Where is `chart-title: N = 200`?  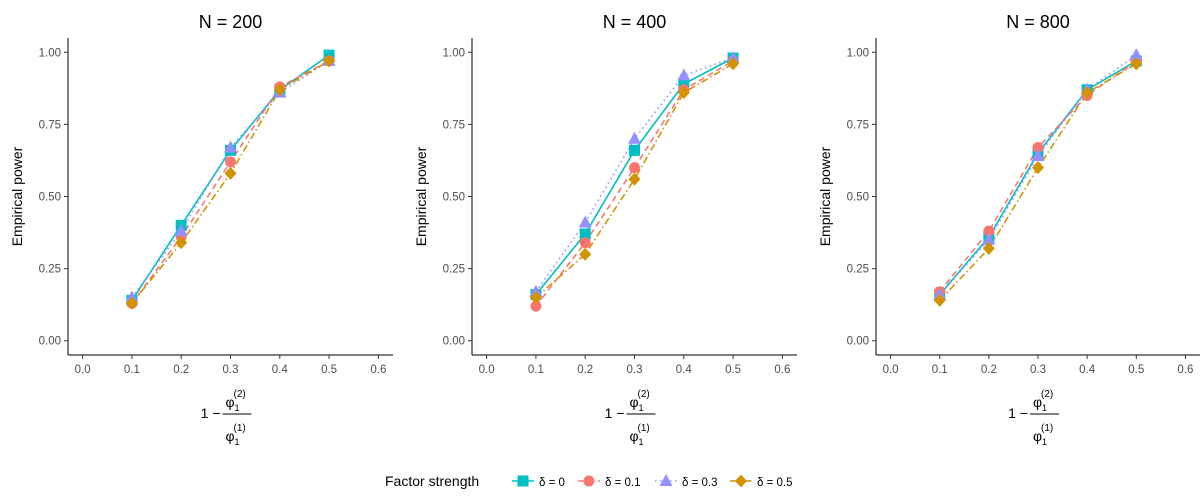
chart-title: N = 200 is located at coordinates (231, 22).